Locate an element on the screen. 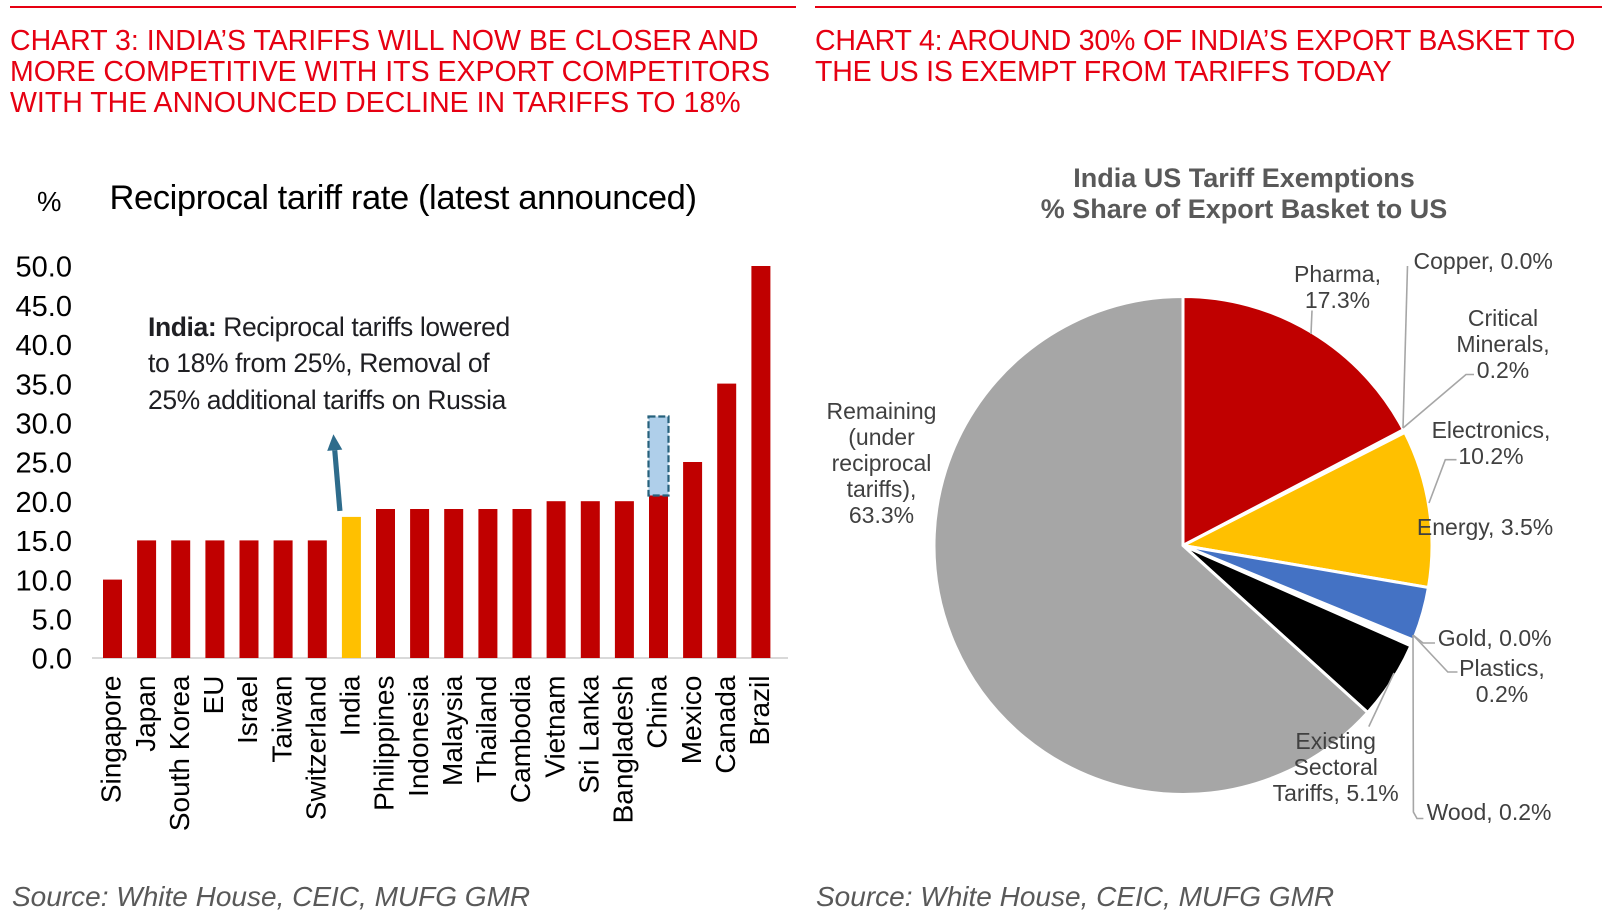  svg-text: Taiwan is located at coordinates (281, 719).